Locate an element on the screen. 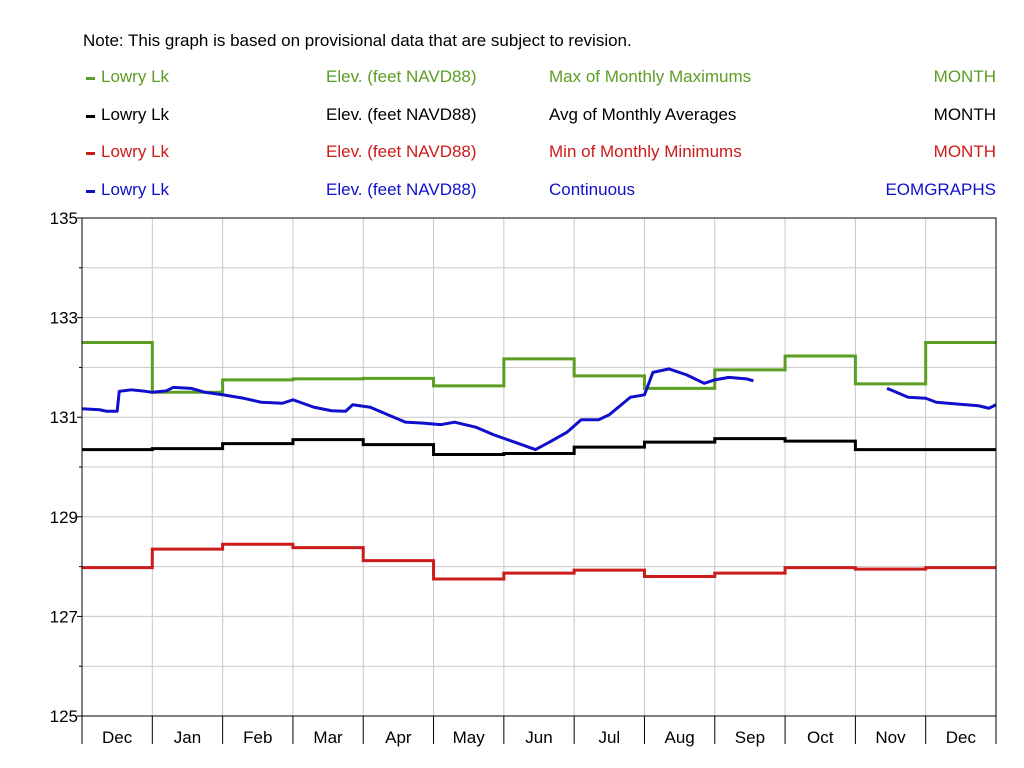 The height and width of the screenshot is (768, 1024). legend-statistic: Max of Monthly Maximums is located at coordinates (650, 76).